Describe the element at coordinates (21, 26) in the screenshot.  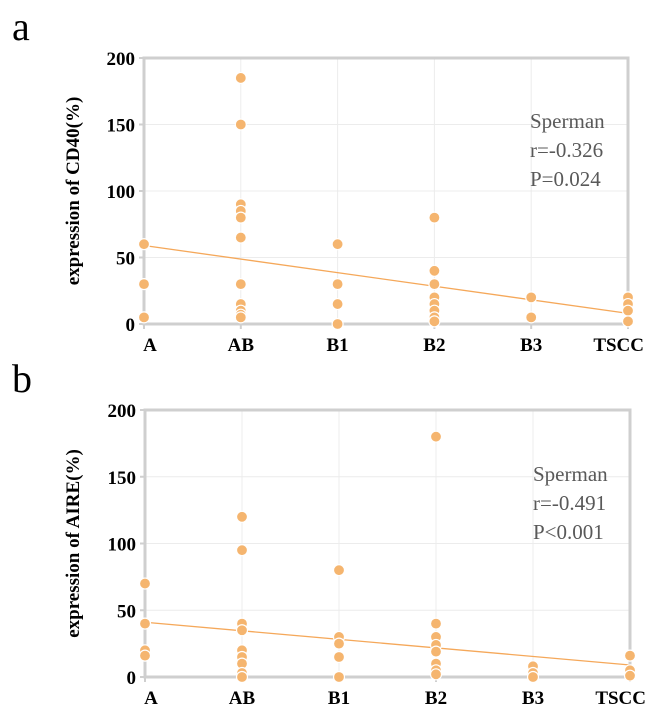
I see `panel-label: a` at that location.